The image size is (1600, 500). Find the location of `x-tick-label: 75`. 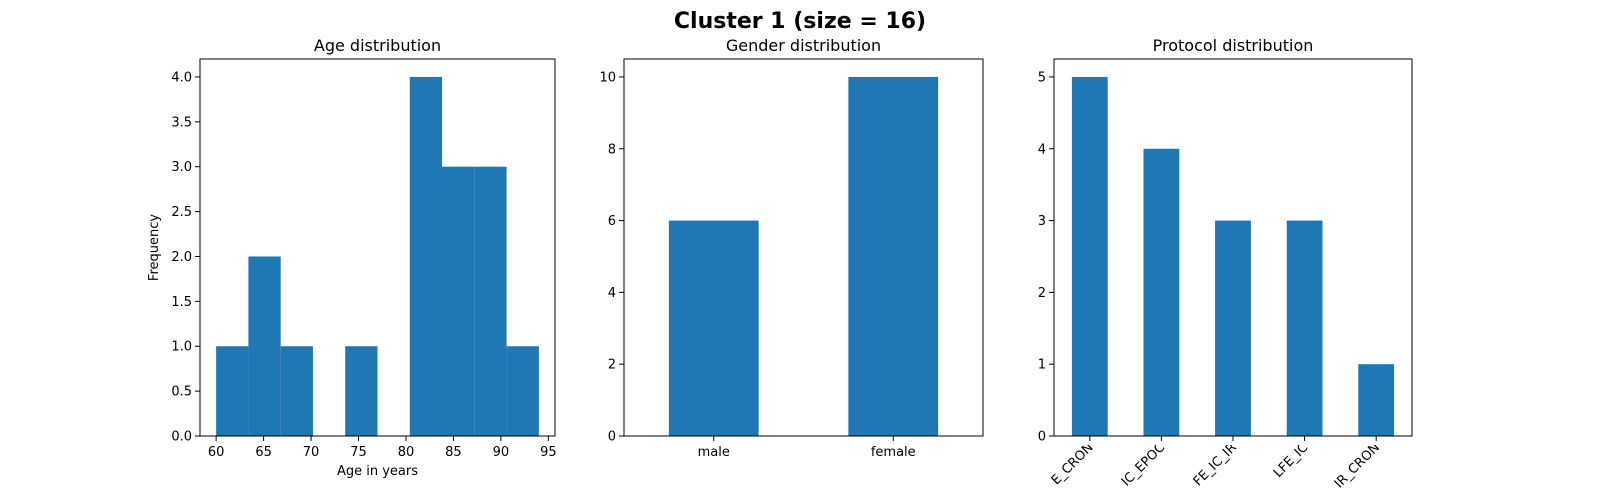

x-tick-label: 75 is located at coordinates (358, 452).